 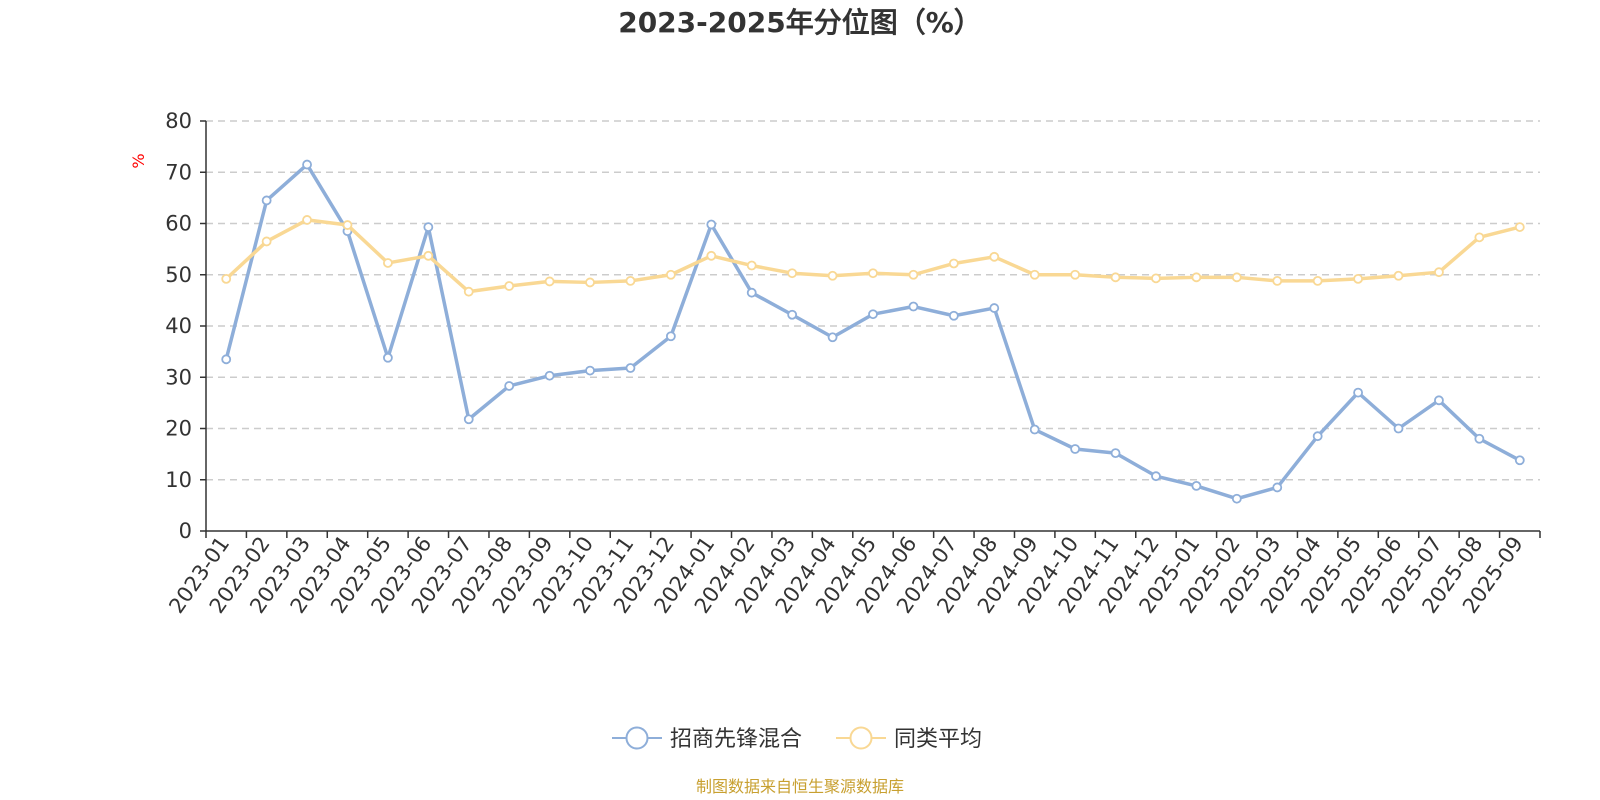 I want to click on y-axis-unit-label: %, so click(x=138, y=160).